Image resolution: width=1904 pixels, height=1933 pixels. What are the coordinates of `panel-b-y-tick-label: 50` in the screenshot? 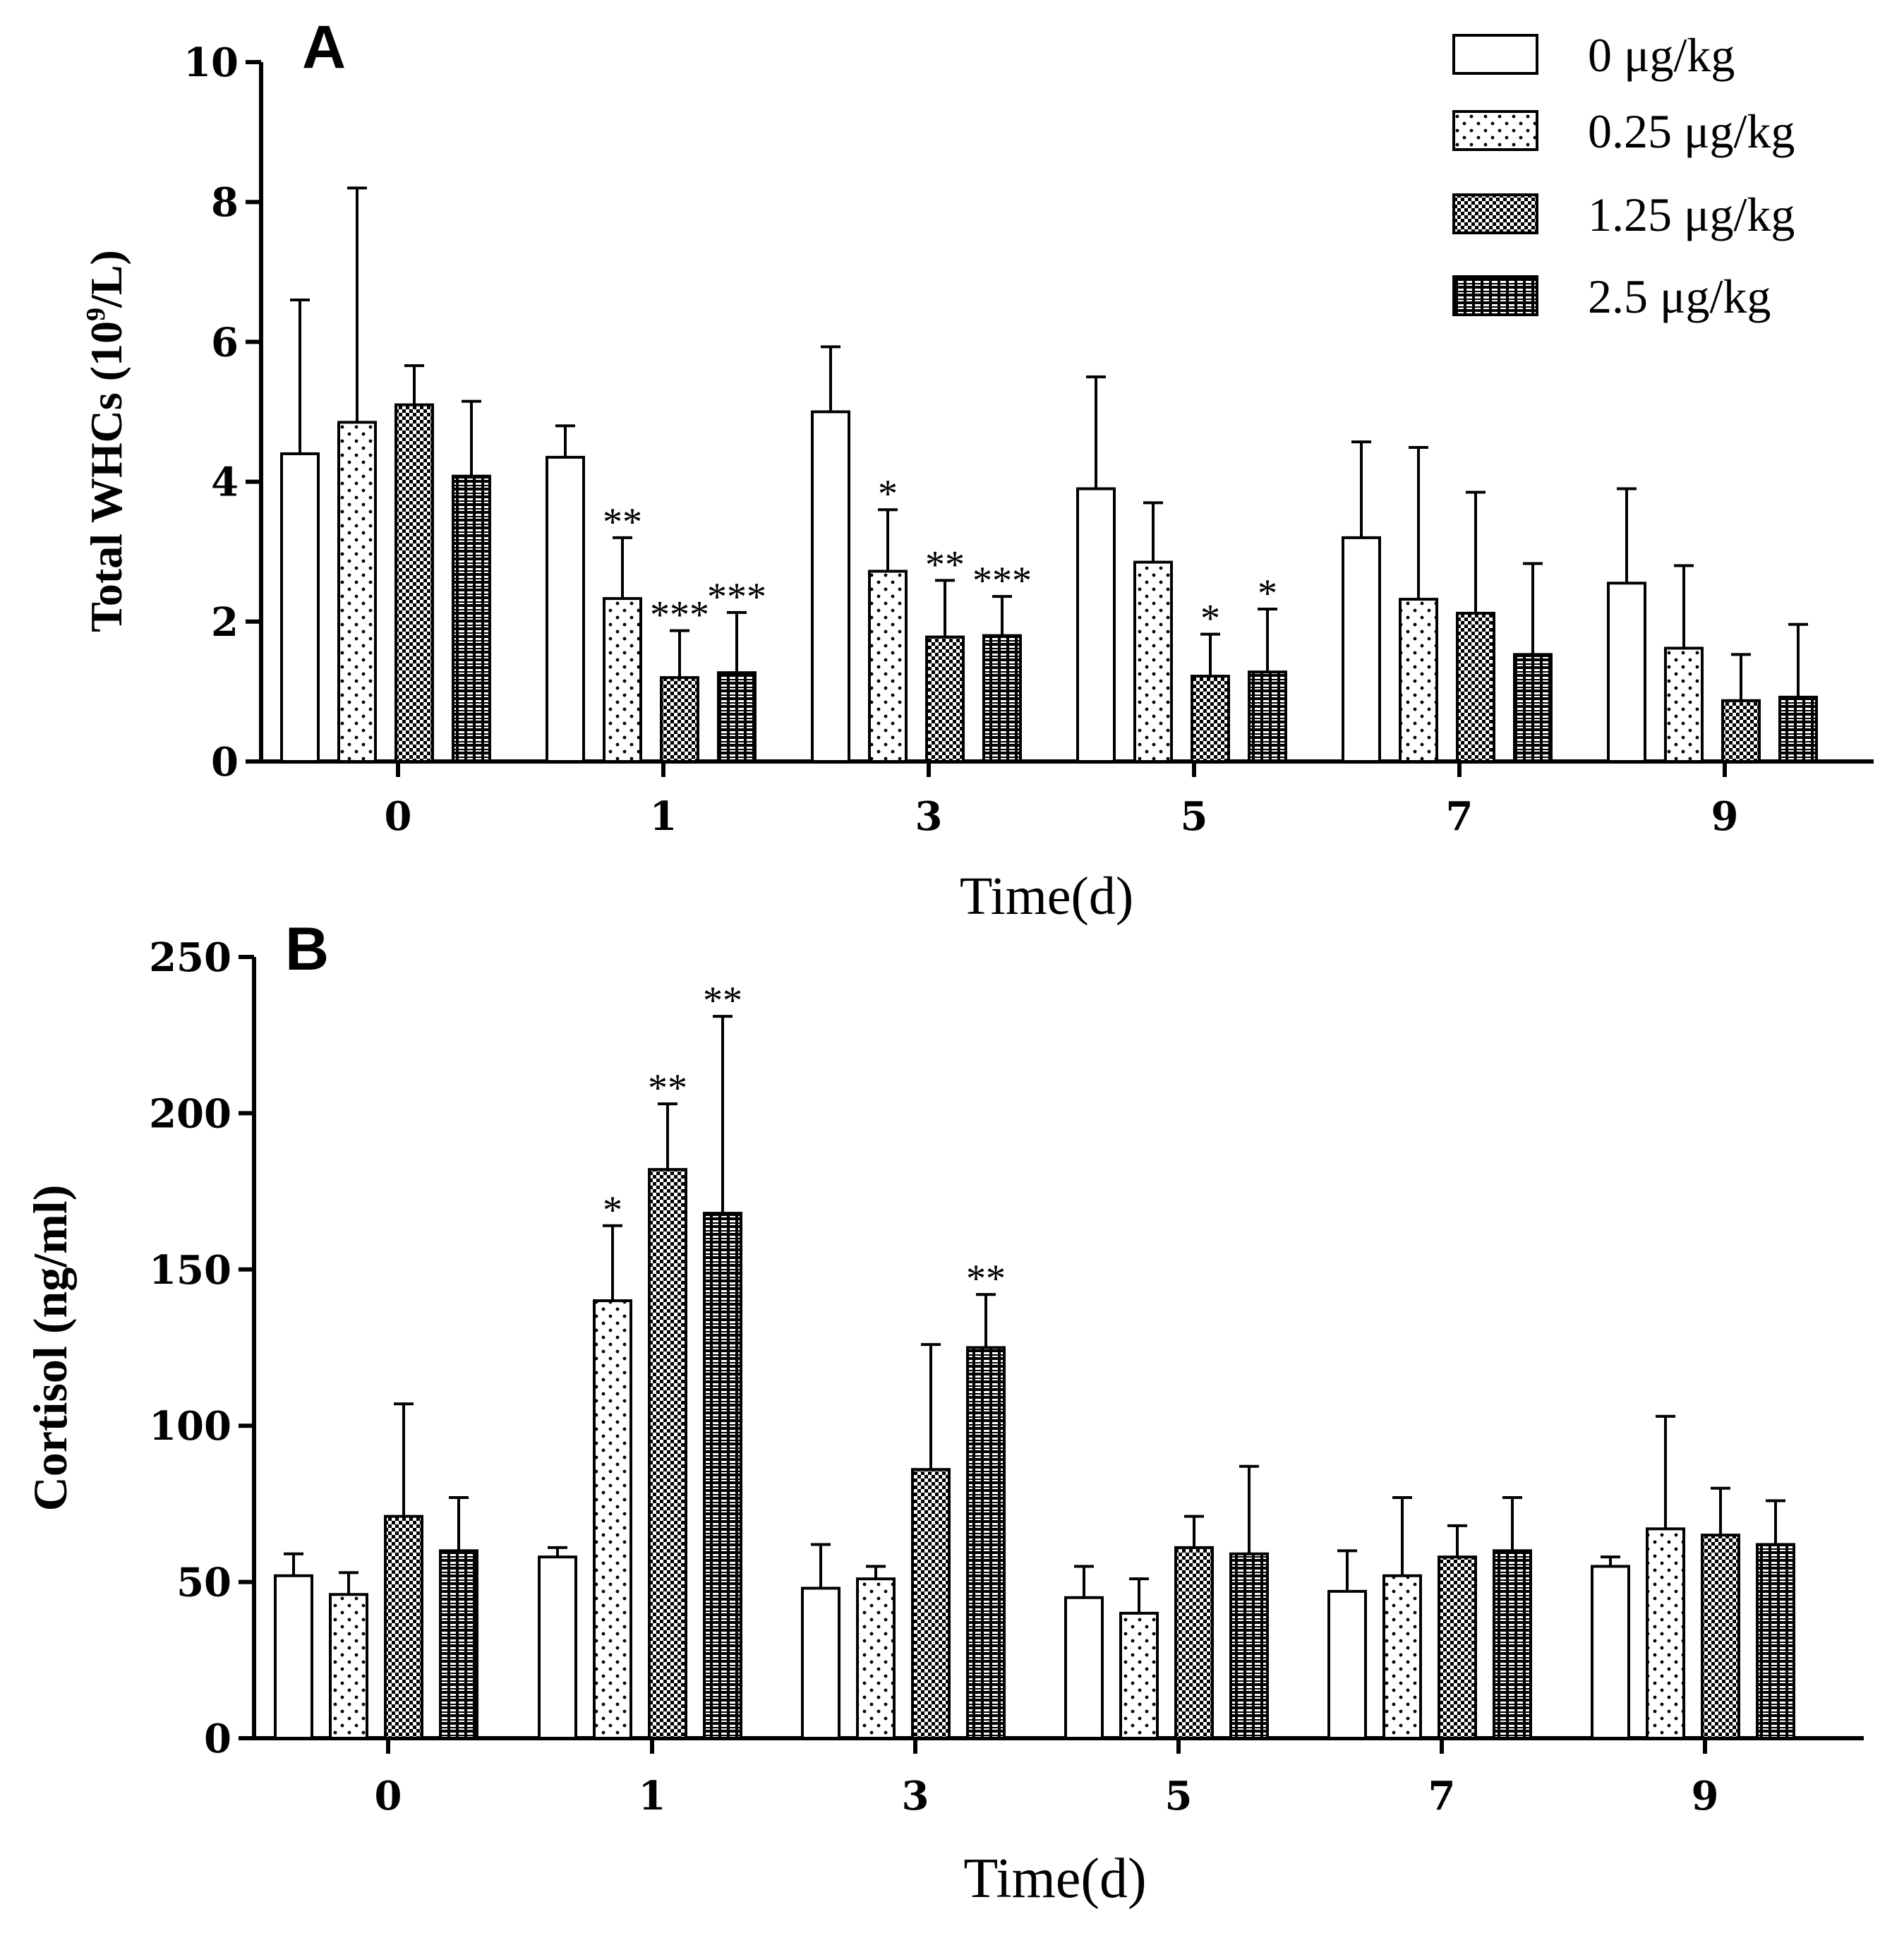 It's located at (204, 1583).